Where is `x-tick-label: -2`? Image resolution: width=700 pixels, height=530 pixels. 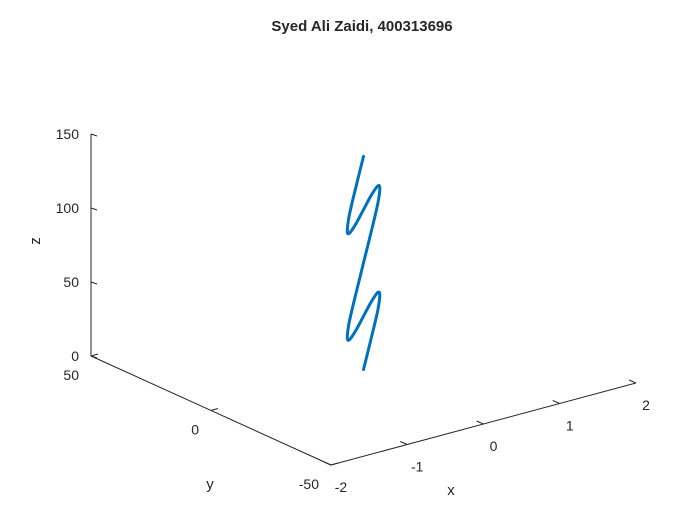 x-tick-label: -2 is located at coordinates (341, 487).